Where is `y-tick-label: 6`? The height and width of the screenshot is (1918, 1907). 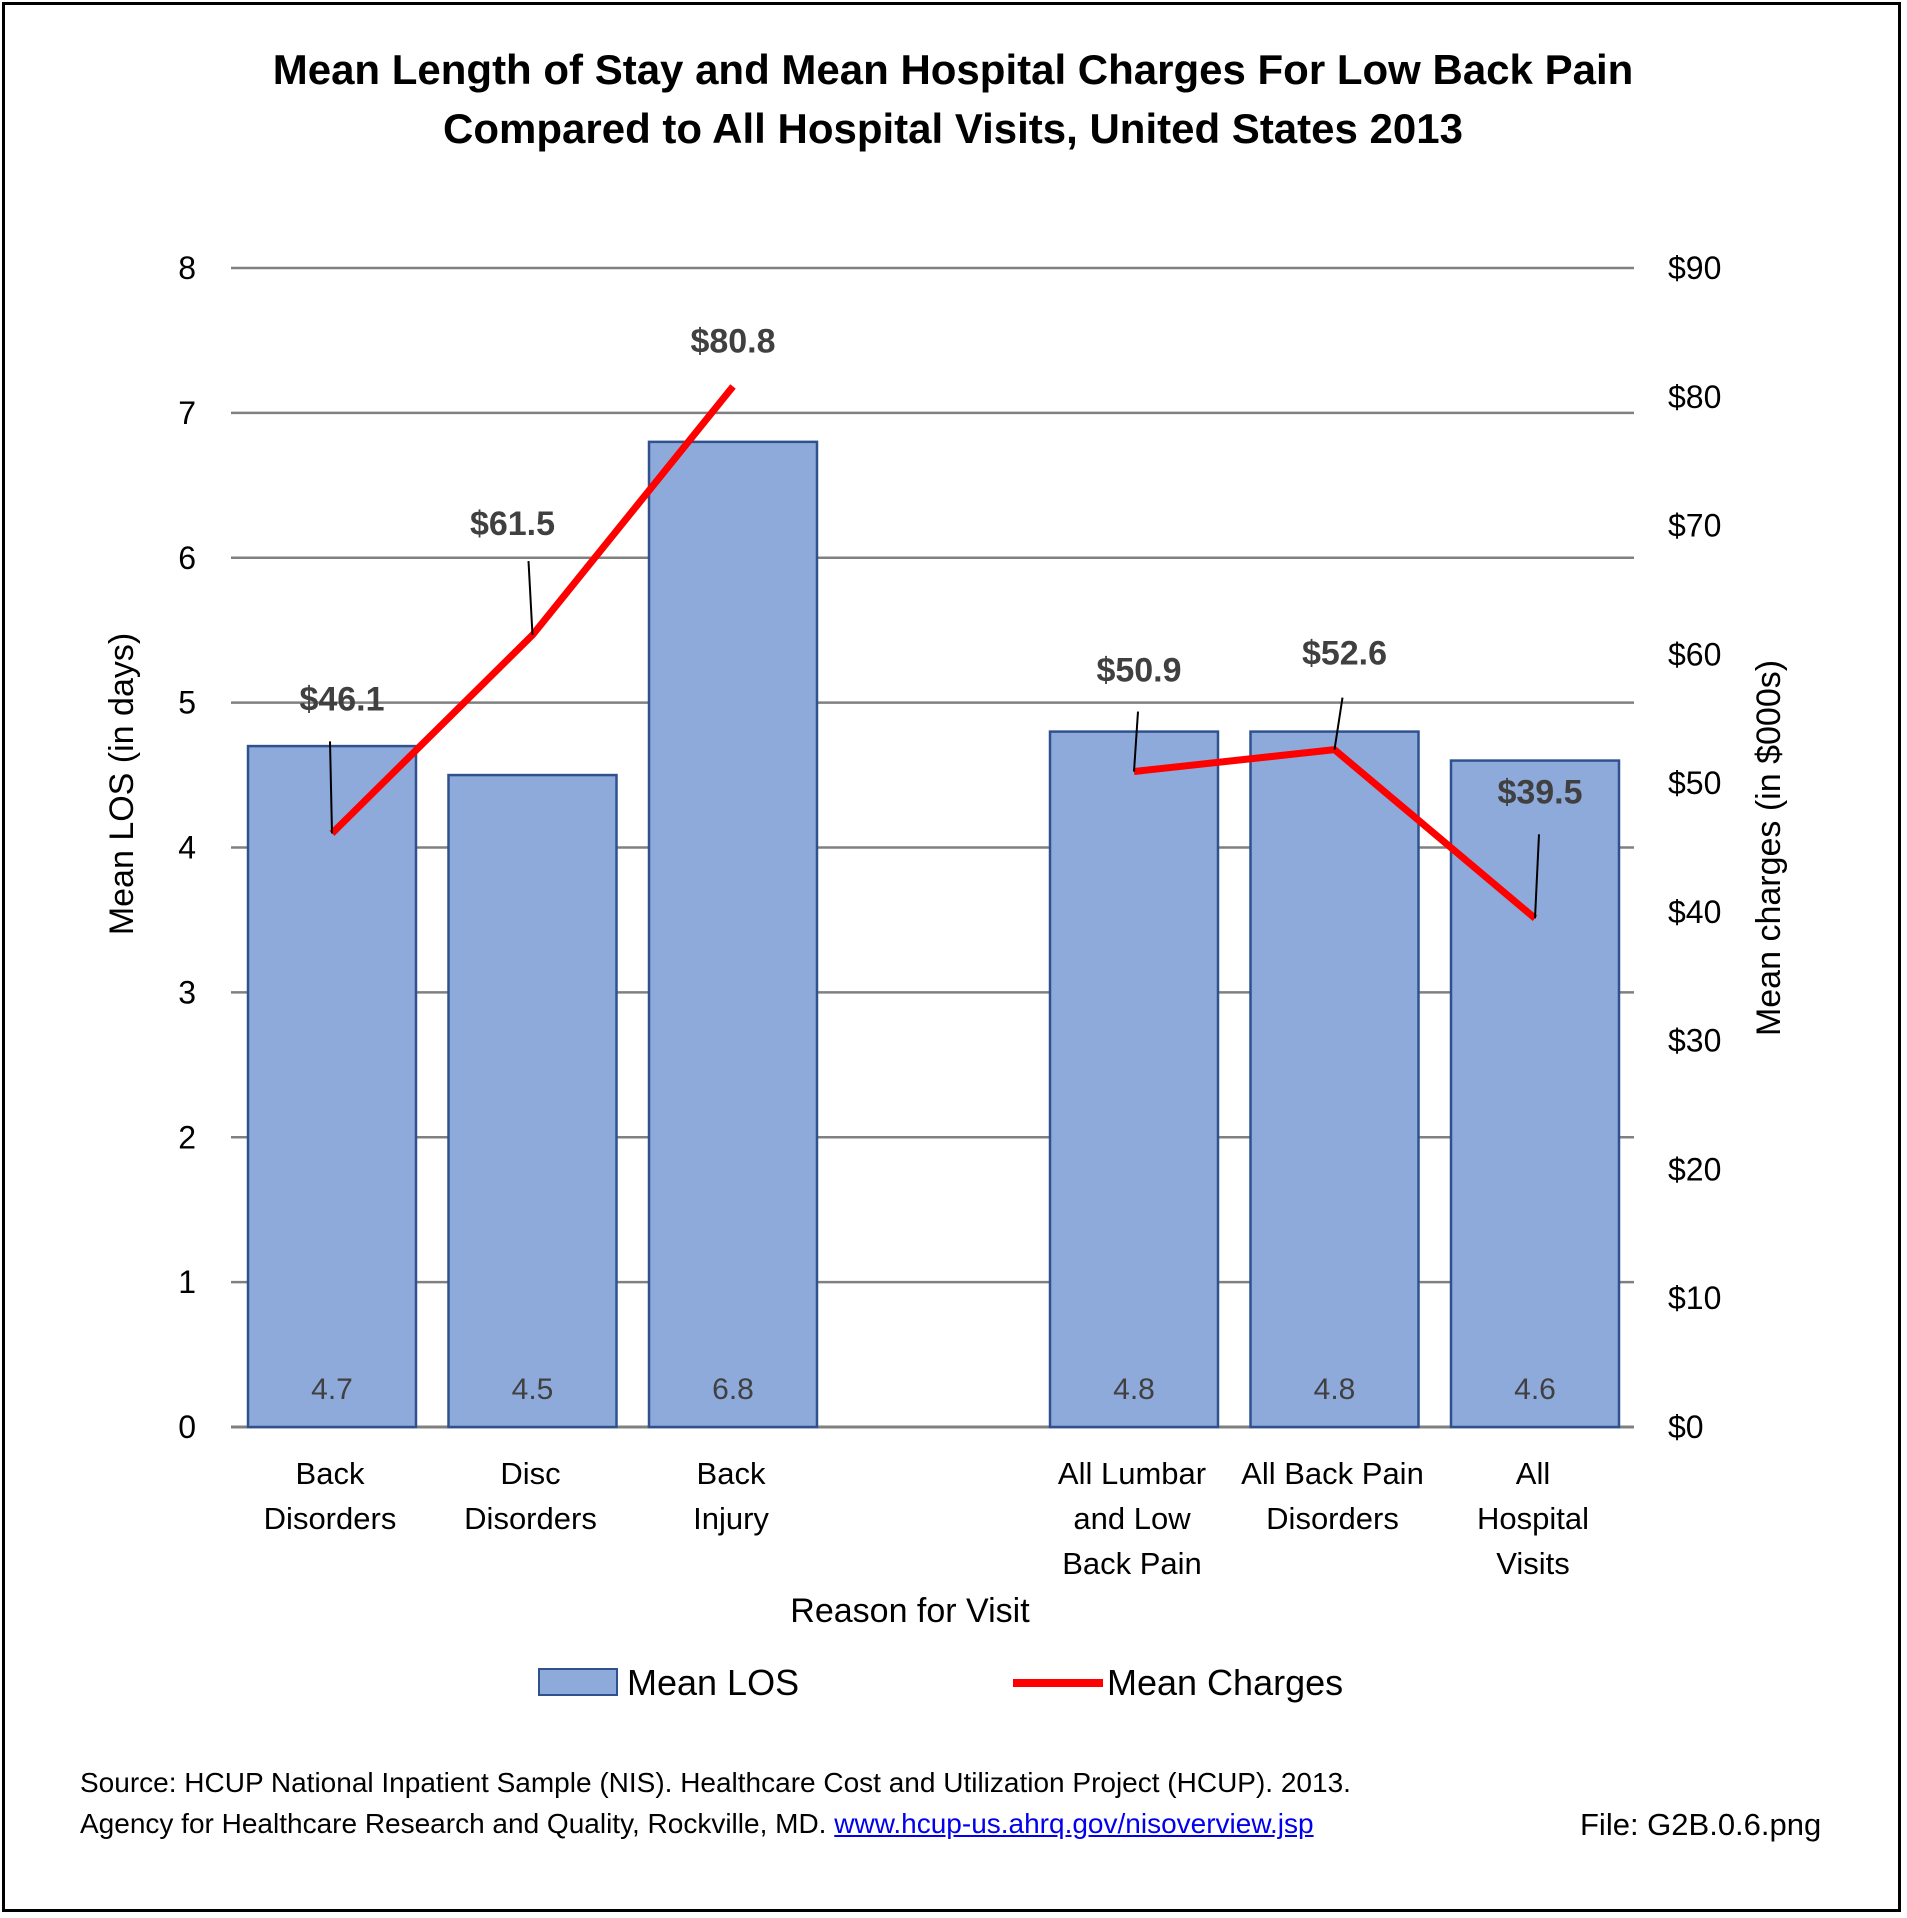 y-tick-label: 6 is located at coordinates (187, 558).